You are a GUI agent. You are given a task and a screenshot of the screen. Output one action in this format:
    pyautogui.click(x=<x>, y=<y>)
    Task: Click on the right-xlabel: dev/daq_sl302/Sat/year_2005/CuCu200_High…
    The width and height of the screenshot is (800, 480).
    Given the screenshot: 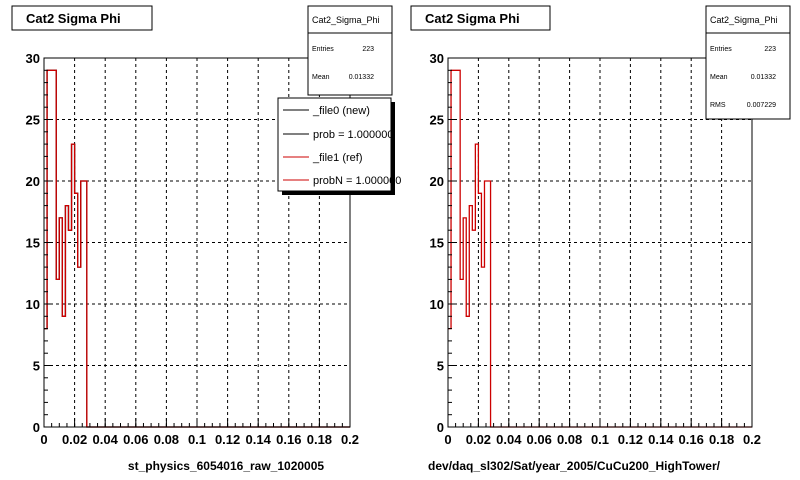 What is the action you would take?
    pyautogui.click(x=574, y=466)
    